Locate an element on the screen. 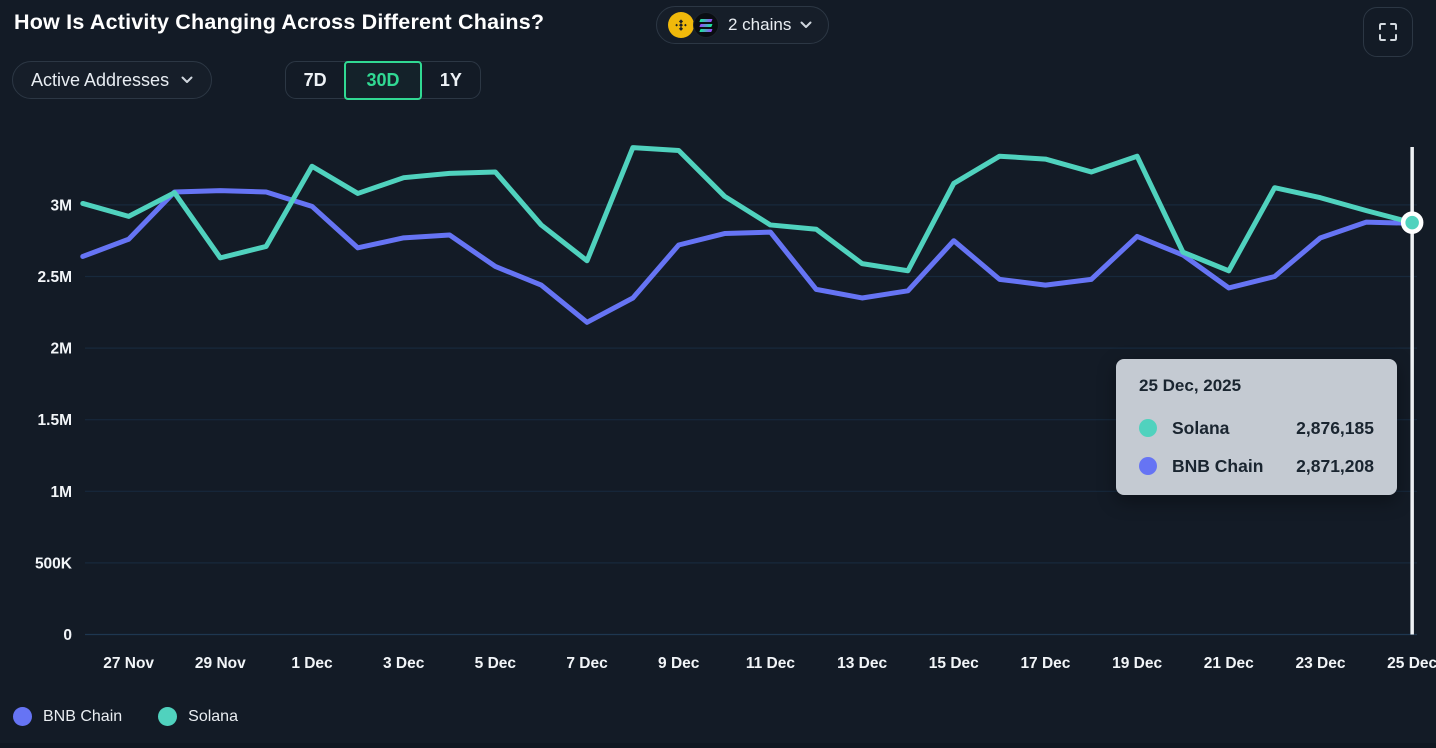 This screenshot has width=1436, height=748. tooltip-series-name: Solana is located at coordinates (1201, 427).